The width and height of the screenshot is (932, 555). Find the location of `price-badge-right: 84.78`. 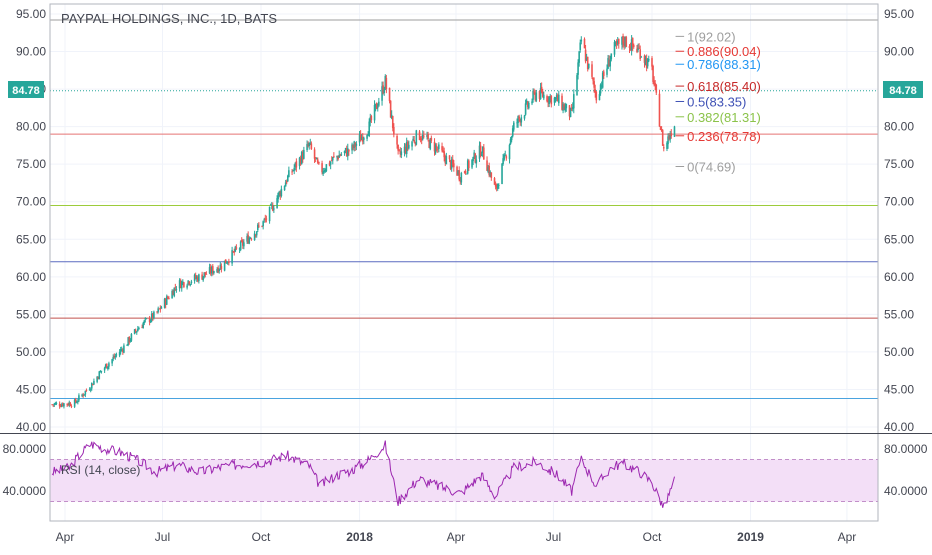

price-badge-right: 84.78 is located at coordinates (903, 89).